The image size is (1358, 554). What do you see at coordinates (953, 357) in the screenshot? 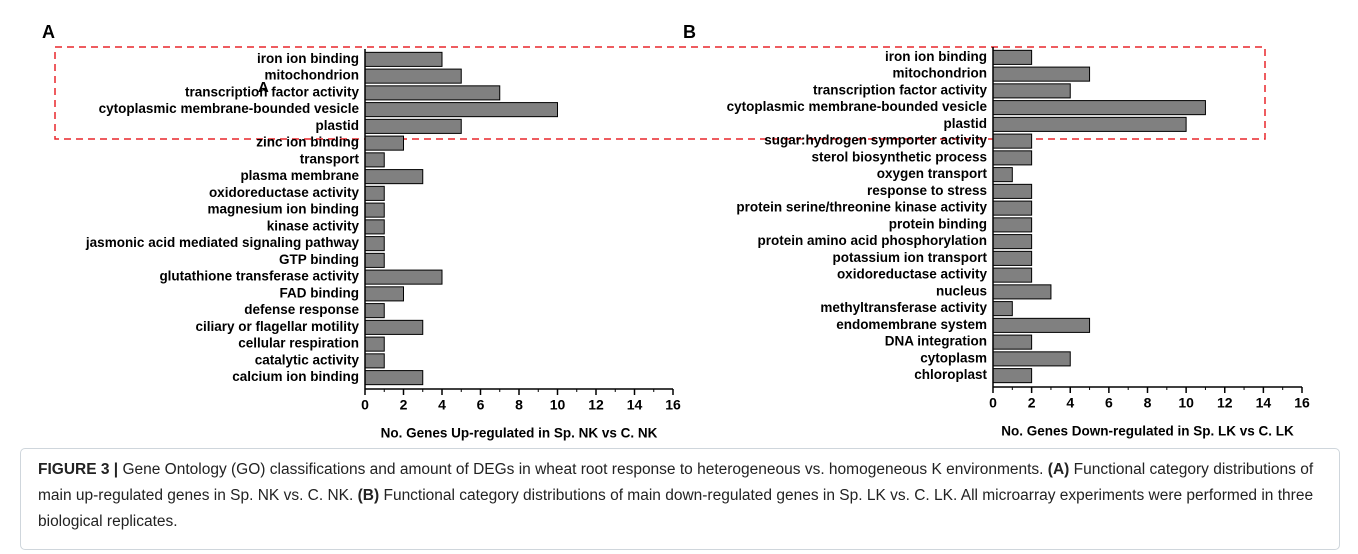
I see `category-label: cytoplasm` at bounding box center [953, 357].